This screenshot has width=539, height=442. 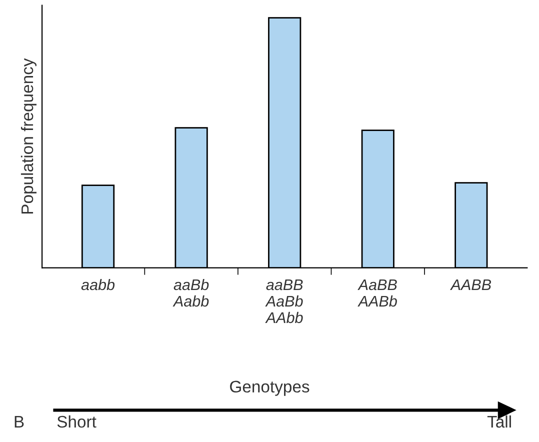 I want to click on x-tick-label: AaBB AABb, so click(x=377, y=293).